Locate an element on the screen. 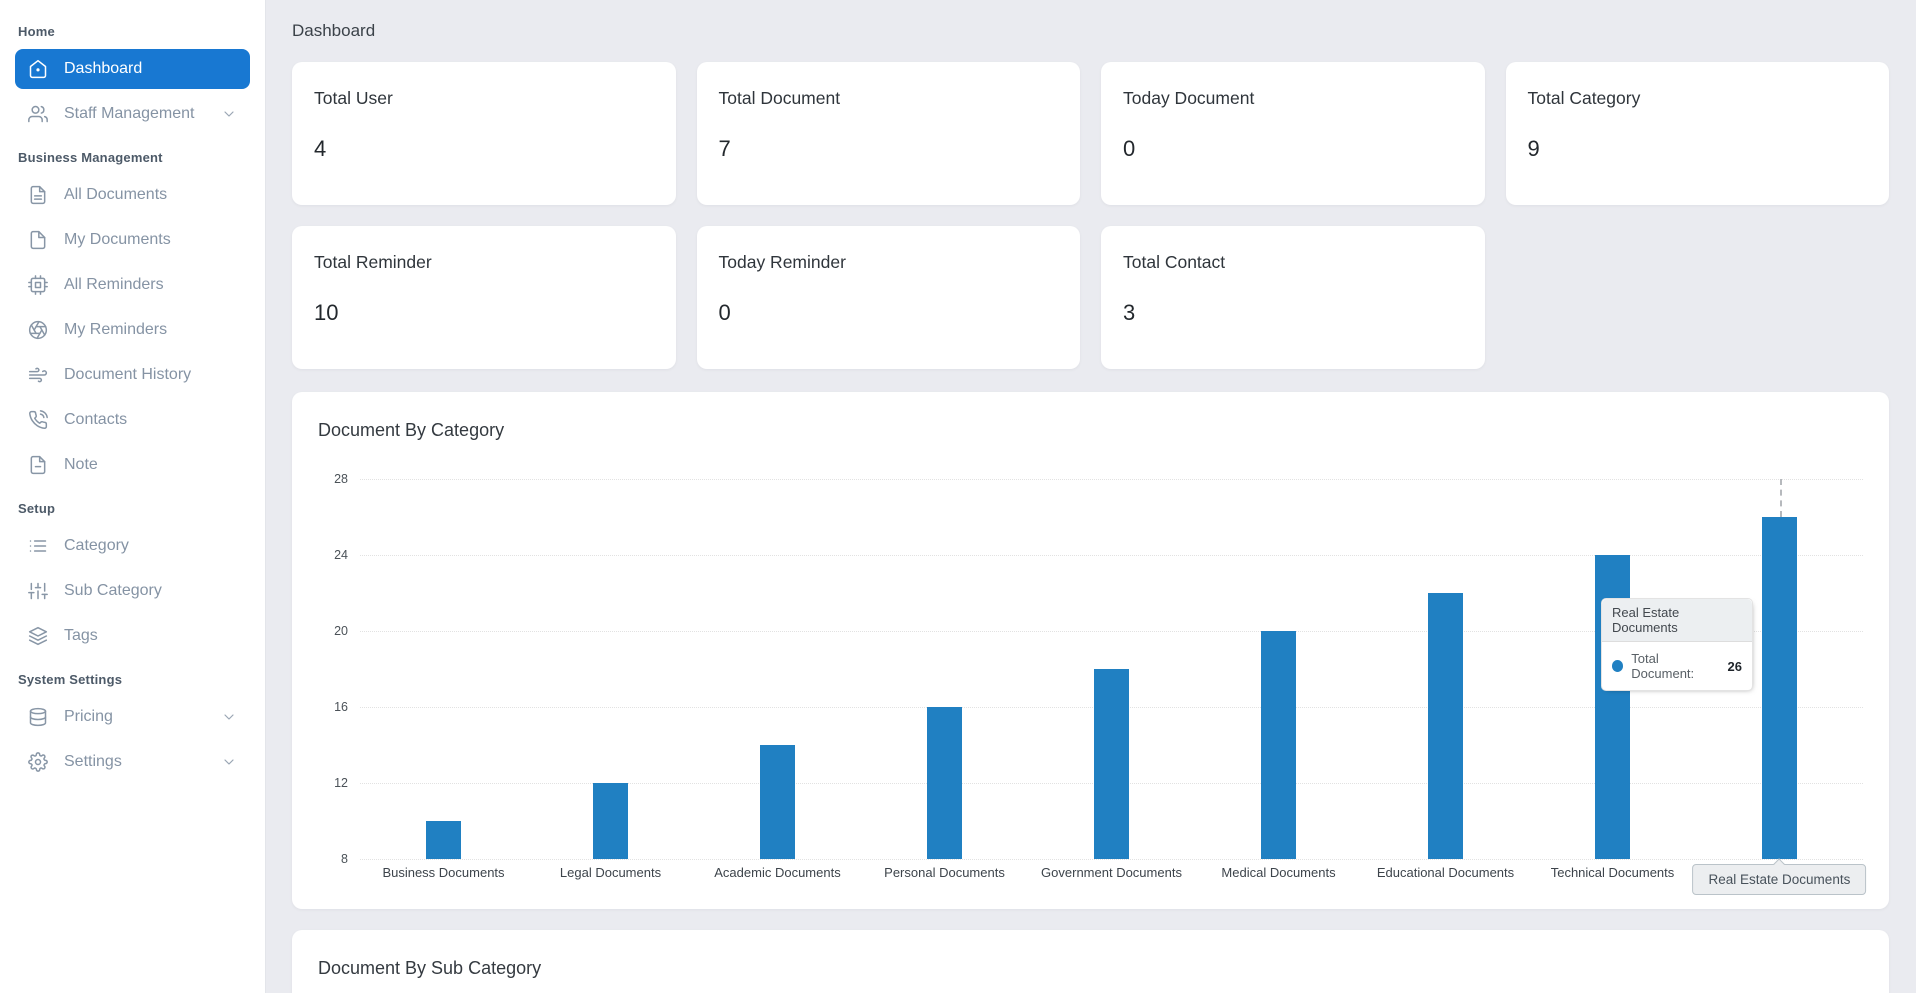 This screenshot has height=993, width=1916. category-column-business-documents is located at coordinates (443, 669).